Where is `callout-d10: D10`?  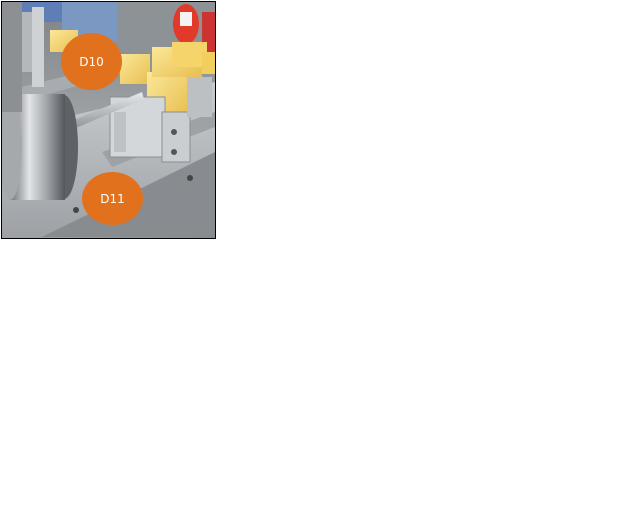
callout-d10: D10 is located at coordinates (91, 61).